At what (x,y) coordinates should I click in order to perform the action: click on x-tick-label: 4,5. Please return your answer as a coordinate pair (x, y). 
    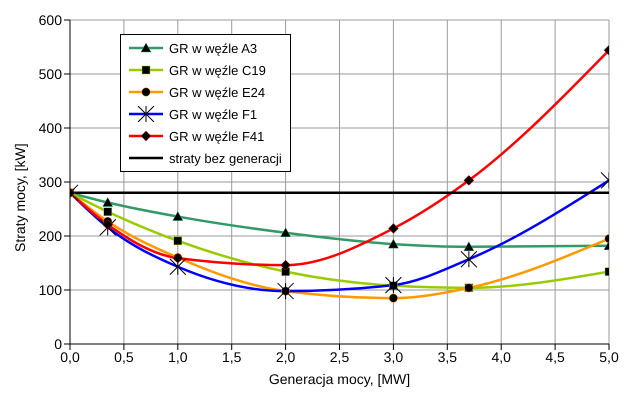
    Looking at the image, I should click on (555, 356).